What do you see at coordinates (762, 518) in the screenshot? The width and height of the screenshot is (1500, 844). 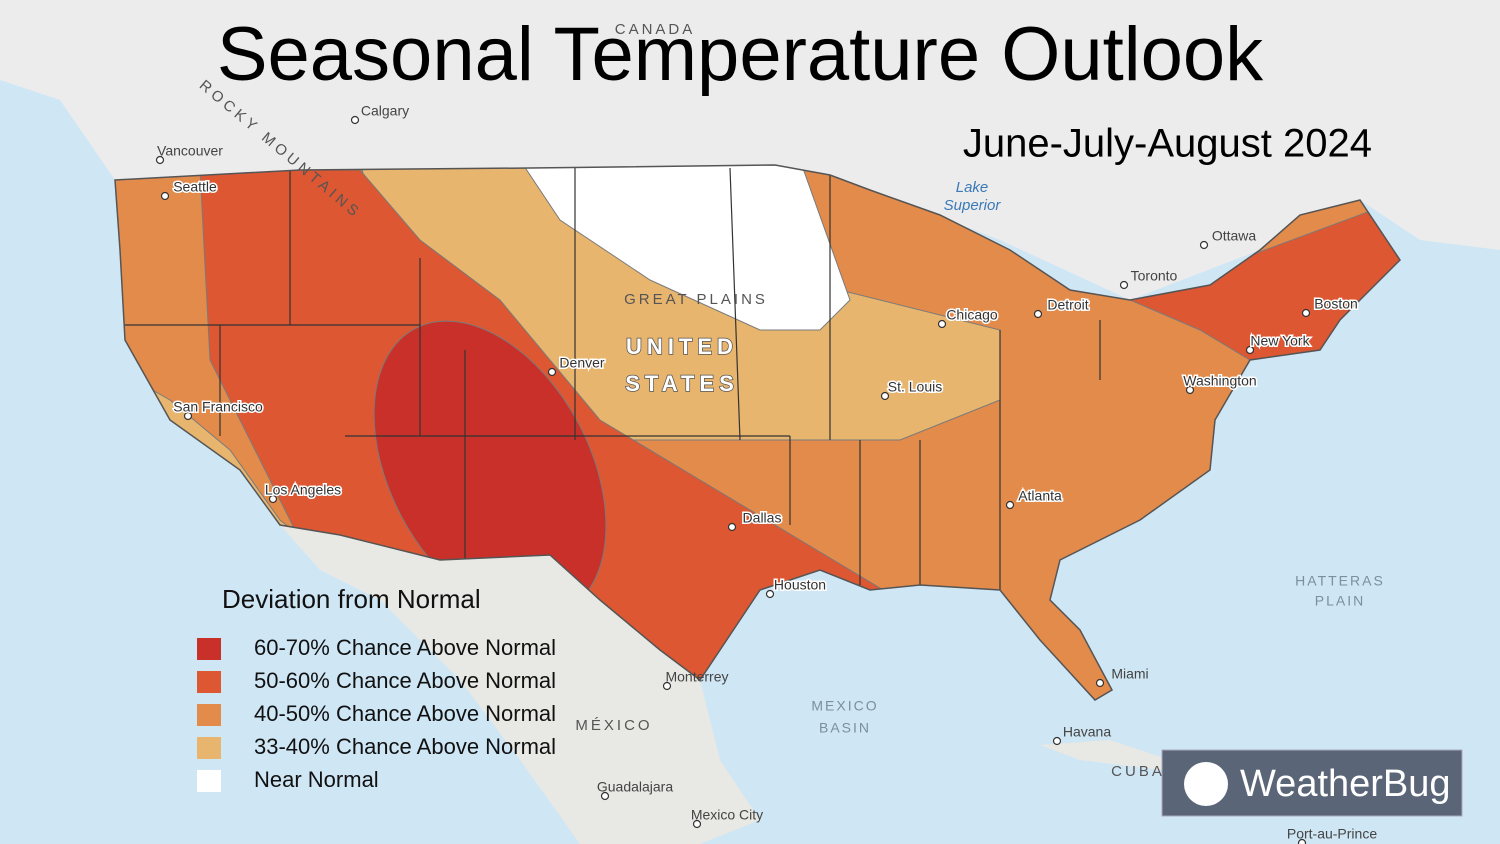 I see `city-label: Dallas` at bounding box center [762, 518].